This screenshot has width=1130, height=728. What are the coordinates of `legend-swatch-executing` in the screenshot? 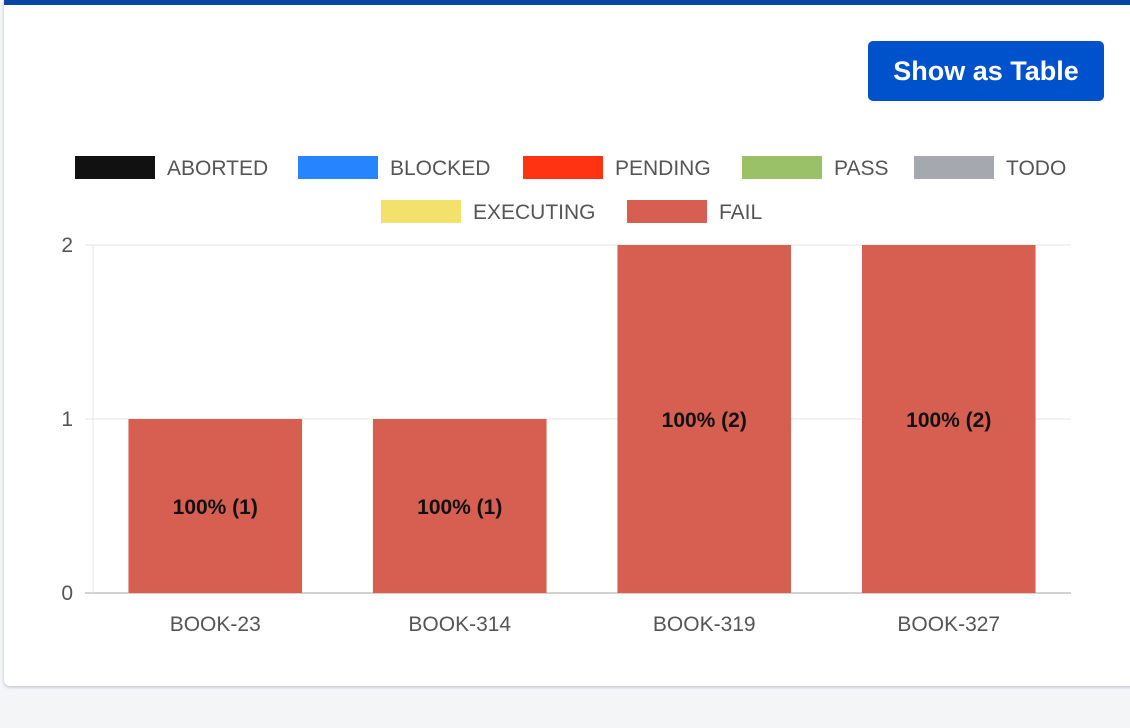 It's located at (421, 211).